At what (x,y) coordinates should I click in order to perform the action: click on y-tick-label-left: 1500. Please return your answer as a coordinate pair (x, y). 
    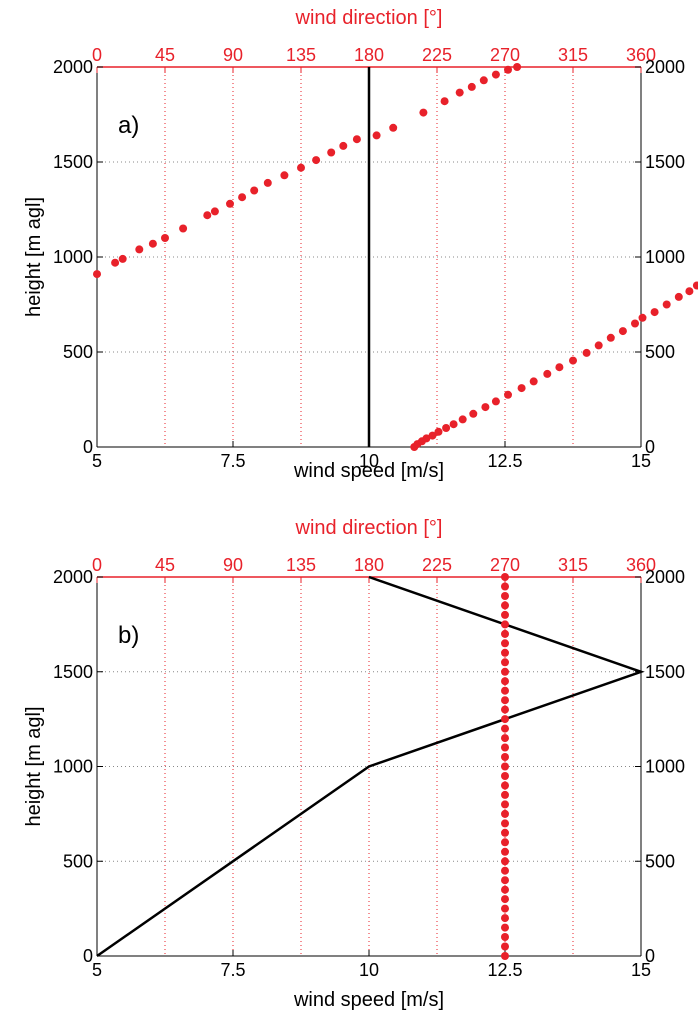
    Looking at the image, I should click on (73, 162).